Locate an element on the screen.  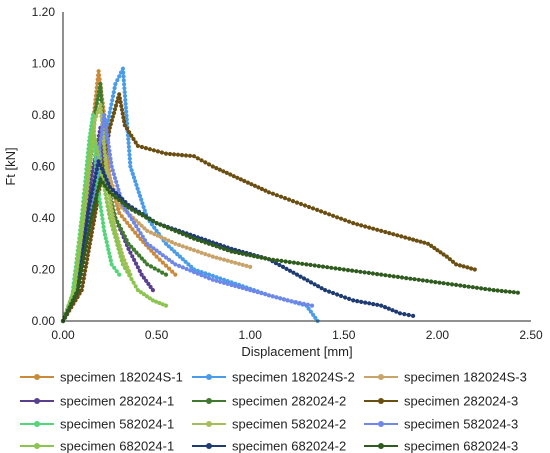
legend-item: specimen 582024-1 is located at coordinates (97, 424).